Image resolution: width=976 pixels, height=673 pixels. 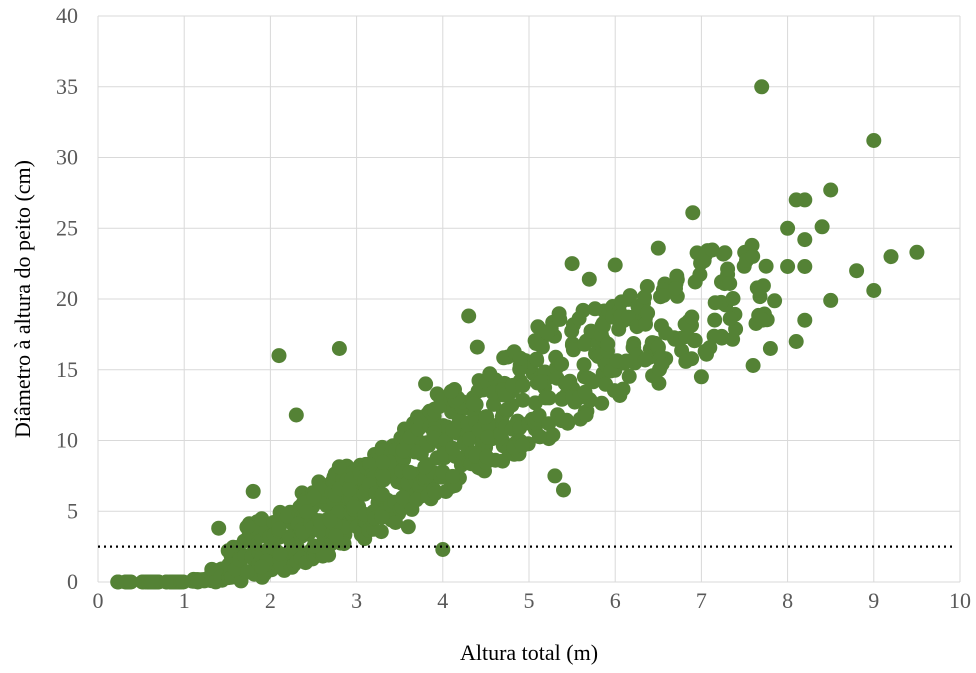 I want to click on y-tick-labels: 0 5 10 15 20 25 30 35 40, so click(x=67, y=298).